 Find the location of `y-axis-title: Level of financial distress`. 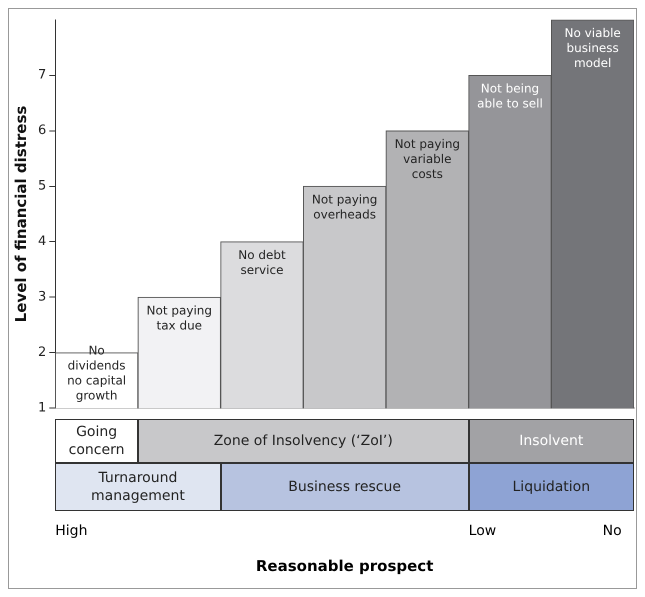

y-axis-title: Level of financial distress is located at coordinates (21, 214).